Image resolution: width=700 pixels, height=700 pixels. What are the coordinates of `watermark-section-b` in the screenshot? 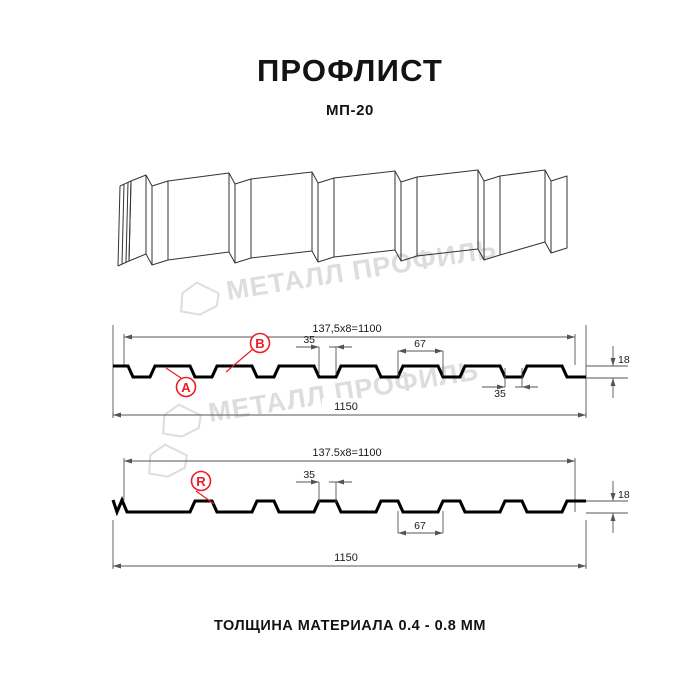 It's located at (168, 460).